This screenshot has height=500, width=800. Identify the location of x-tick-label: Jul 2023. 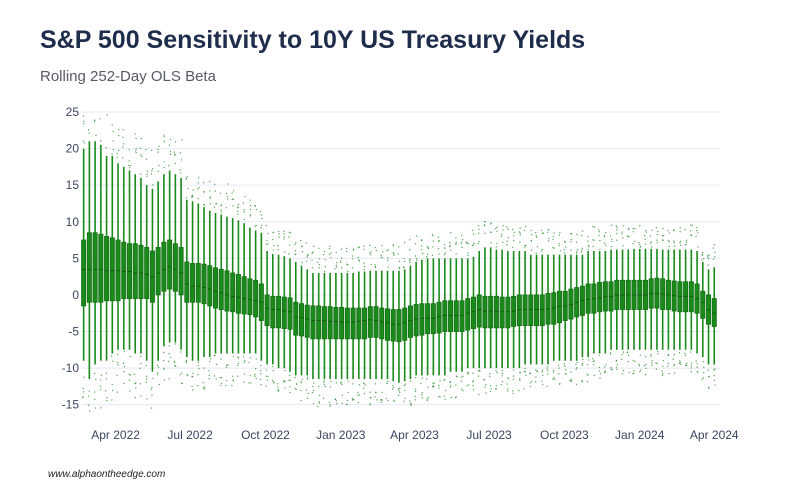
(489, 435).